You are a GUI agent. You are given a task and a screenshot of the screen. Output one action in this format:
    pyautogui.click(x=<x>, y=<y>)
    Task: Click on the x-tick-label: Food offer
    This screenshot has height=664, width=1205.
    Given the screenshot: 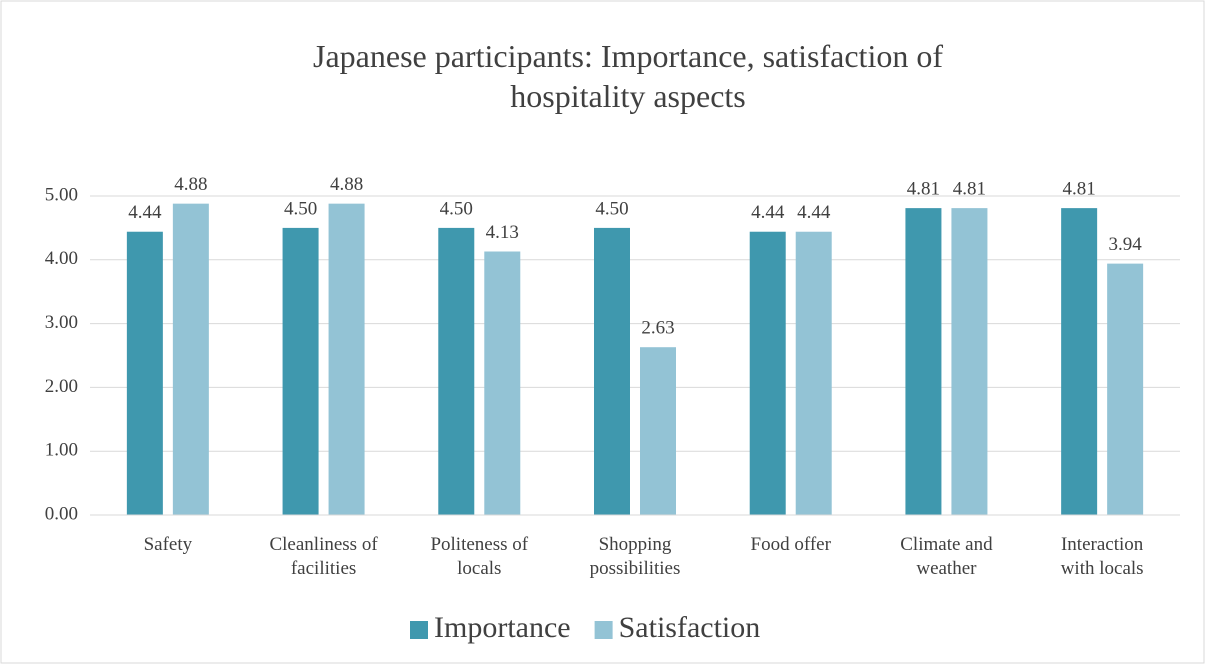 What is the action you would take?
    pyautogui.click(x=791, y=544)
    